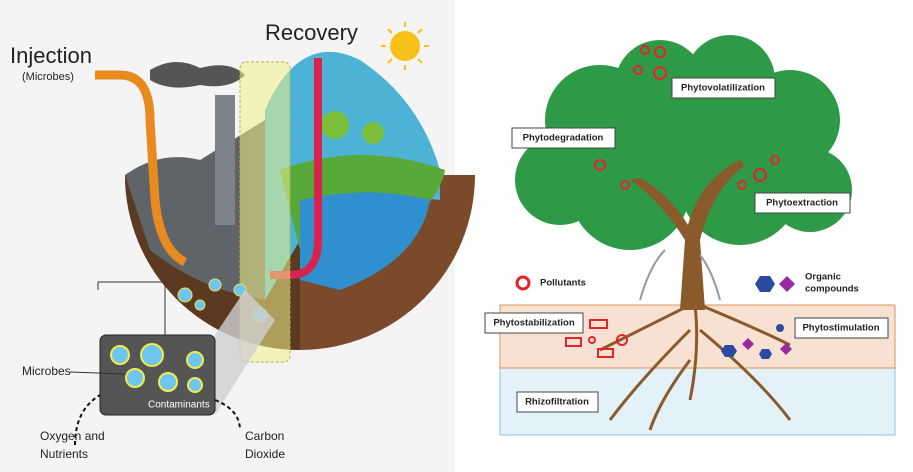  I want to click on trunk, so click(687, 235).